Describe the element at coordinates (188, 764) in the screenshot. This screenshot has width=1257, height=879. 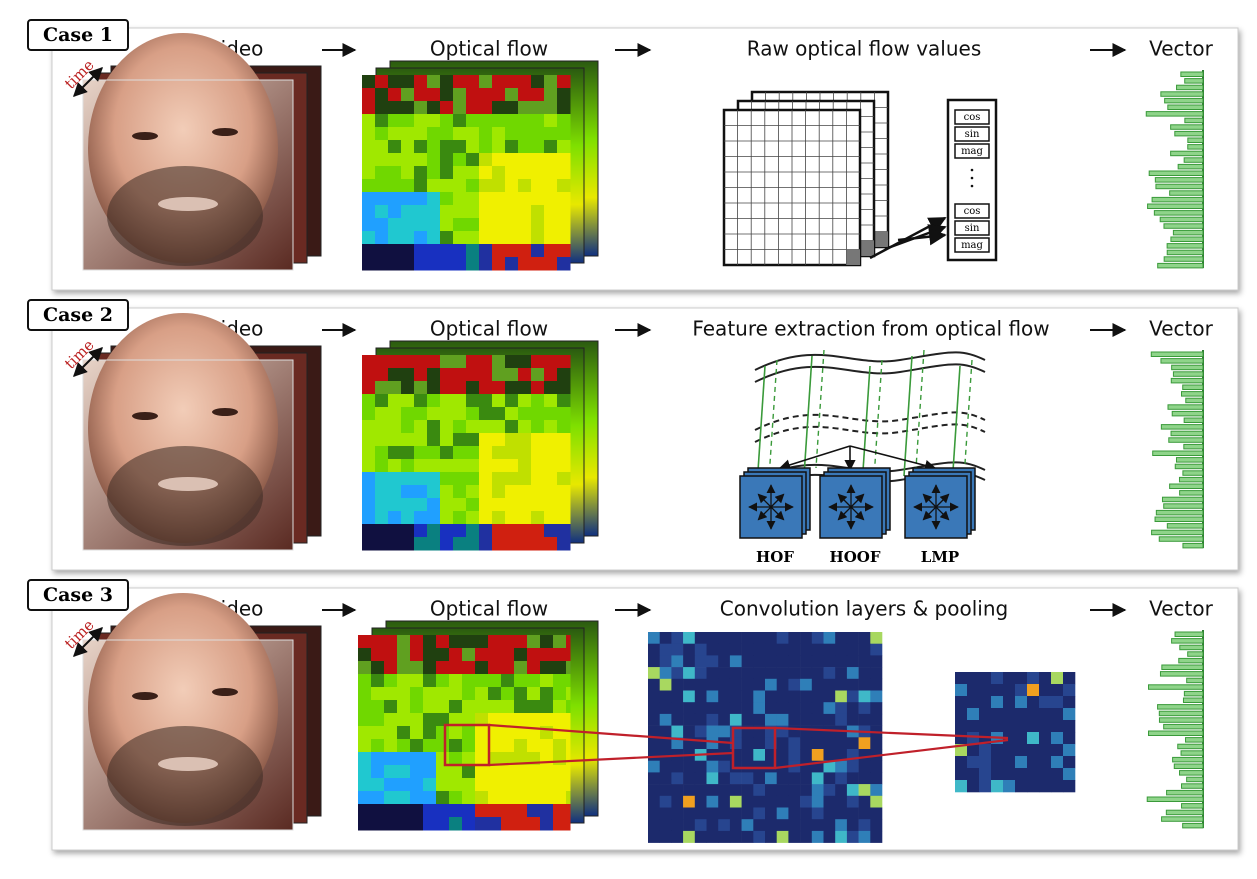
I see `mouth` at that location.